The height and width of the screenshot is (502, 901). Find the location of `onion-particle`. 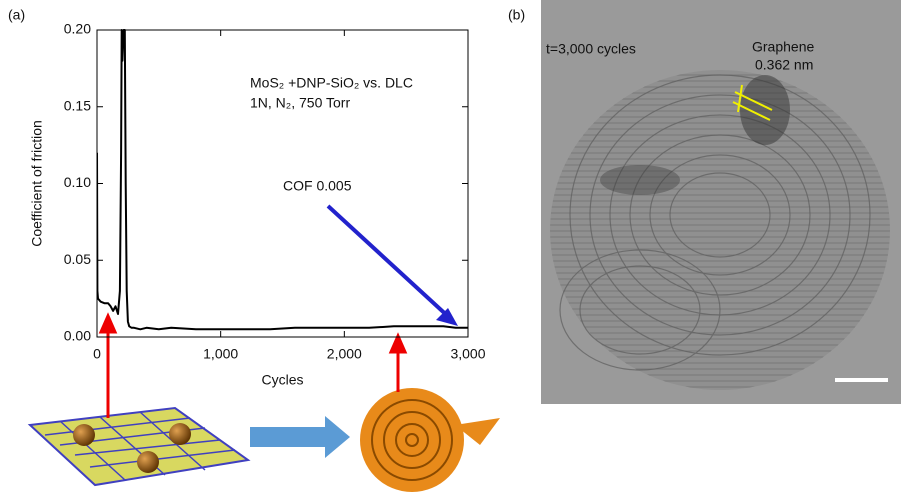

onion-particle is located at coordinates (430, 440).